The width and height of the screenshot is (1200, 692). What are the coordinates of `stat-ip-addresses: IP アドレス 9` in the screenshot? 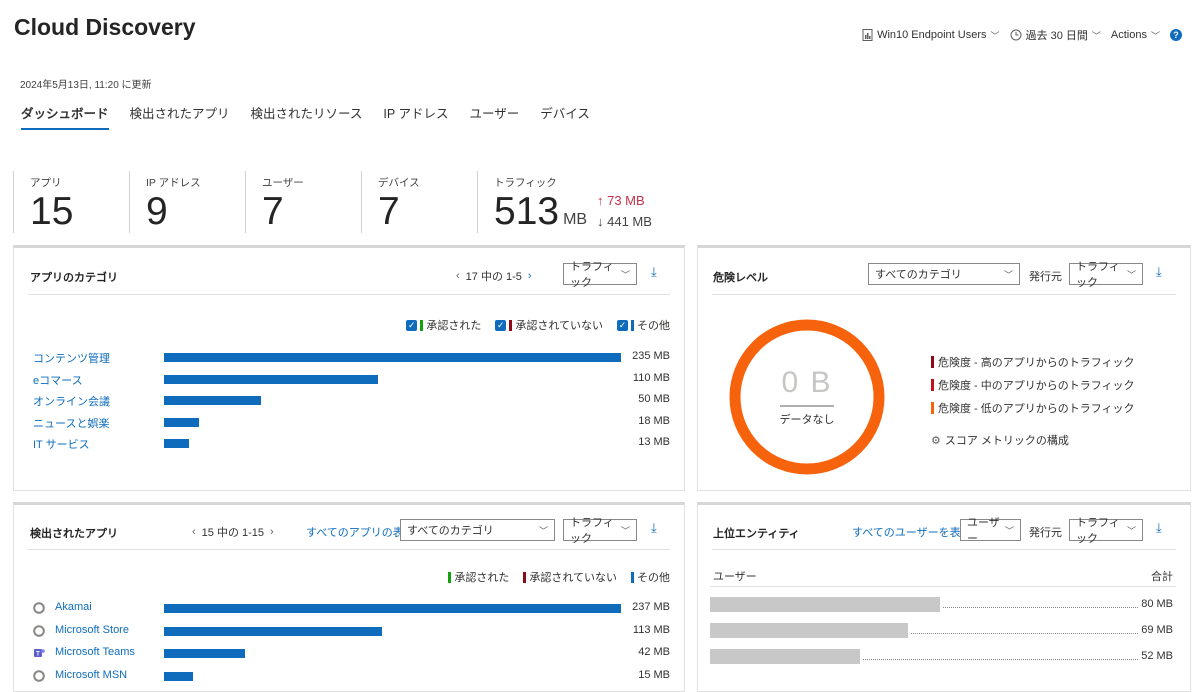 It's located at (187, 202).